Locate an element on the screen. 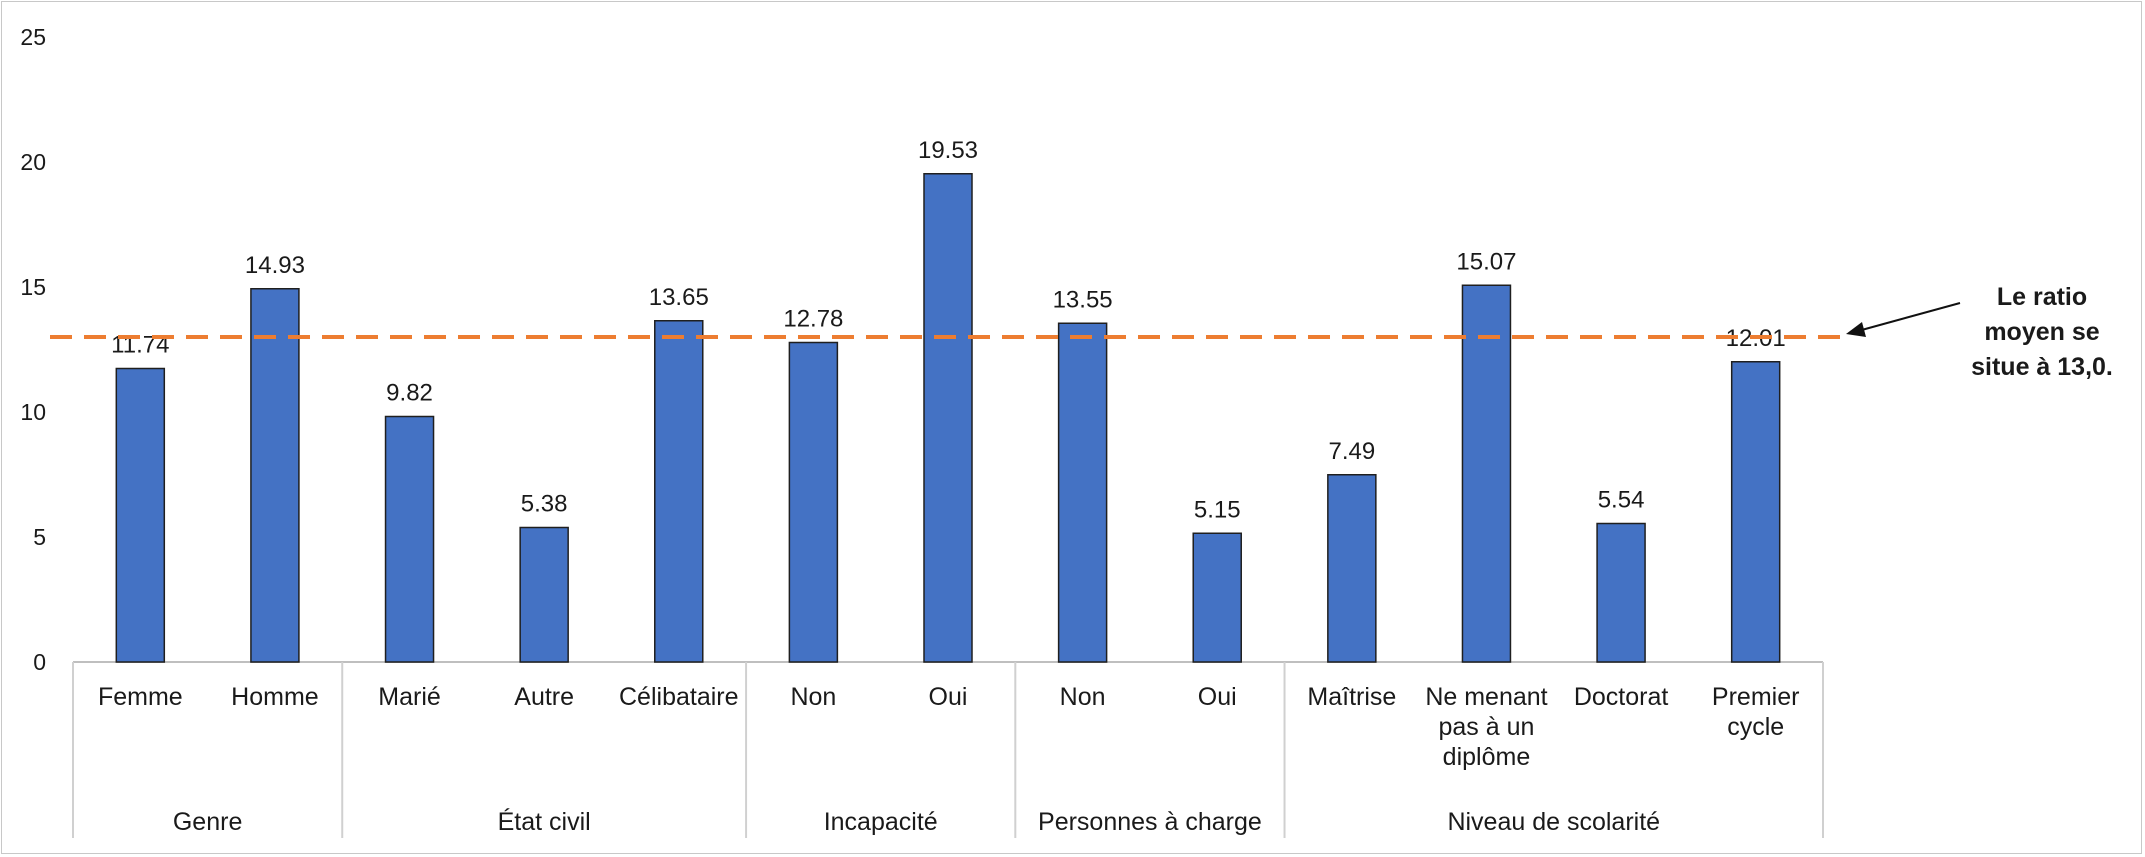 Image resolution: width=2145 pixels, height=857 pixels. annotation-arrowhead is located at coordinates (1856, 329).